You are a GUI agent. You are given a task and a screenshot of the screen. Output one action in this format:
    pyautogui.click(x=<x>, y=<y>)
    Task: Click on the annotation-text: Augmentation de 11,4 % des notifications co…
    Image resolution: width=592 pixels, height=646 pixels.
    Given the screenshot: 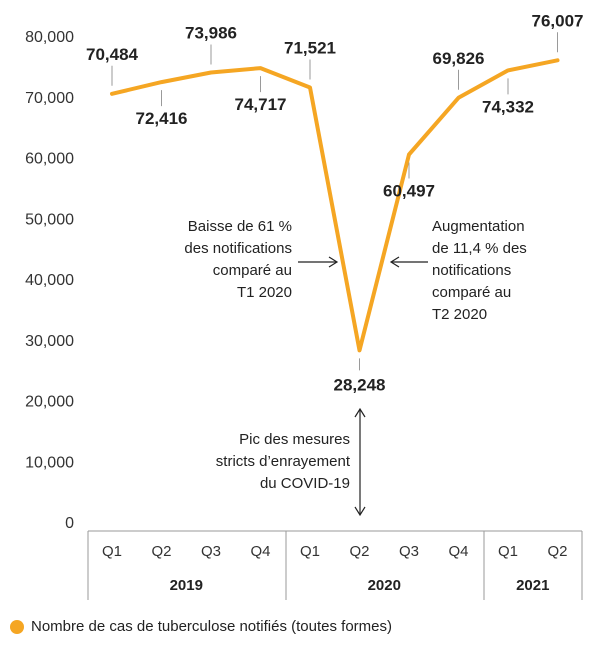 What is the action you would take?
    pyautogui.click(x=479, y=270)
    